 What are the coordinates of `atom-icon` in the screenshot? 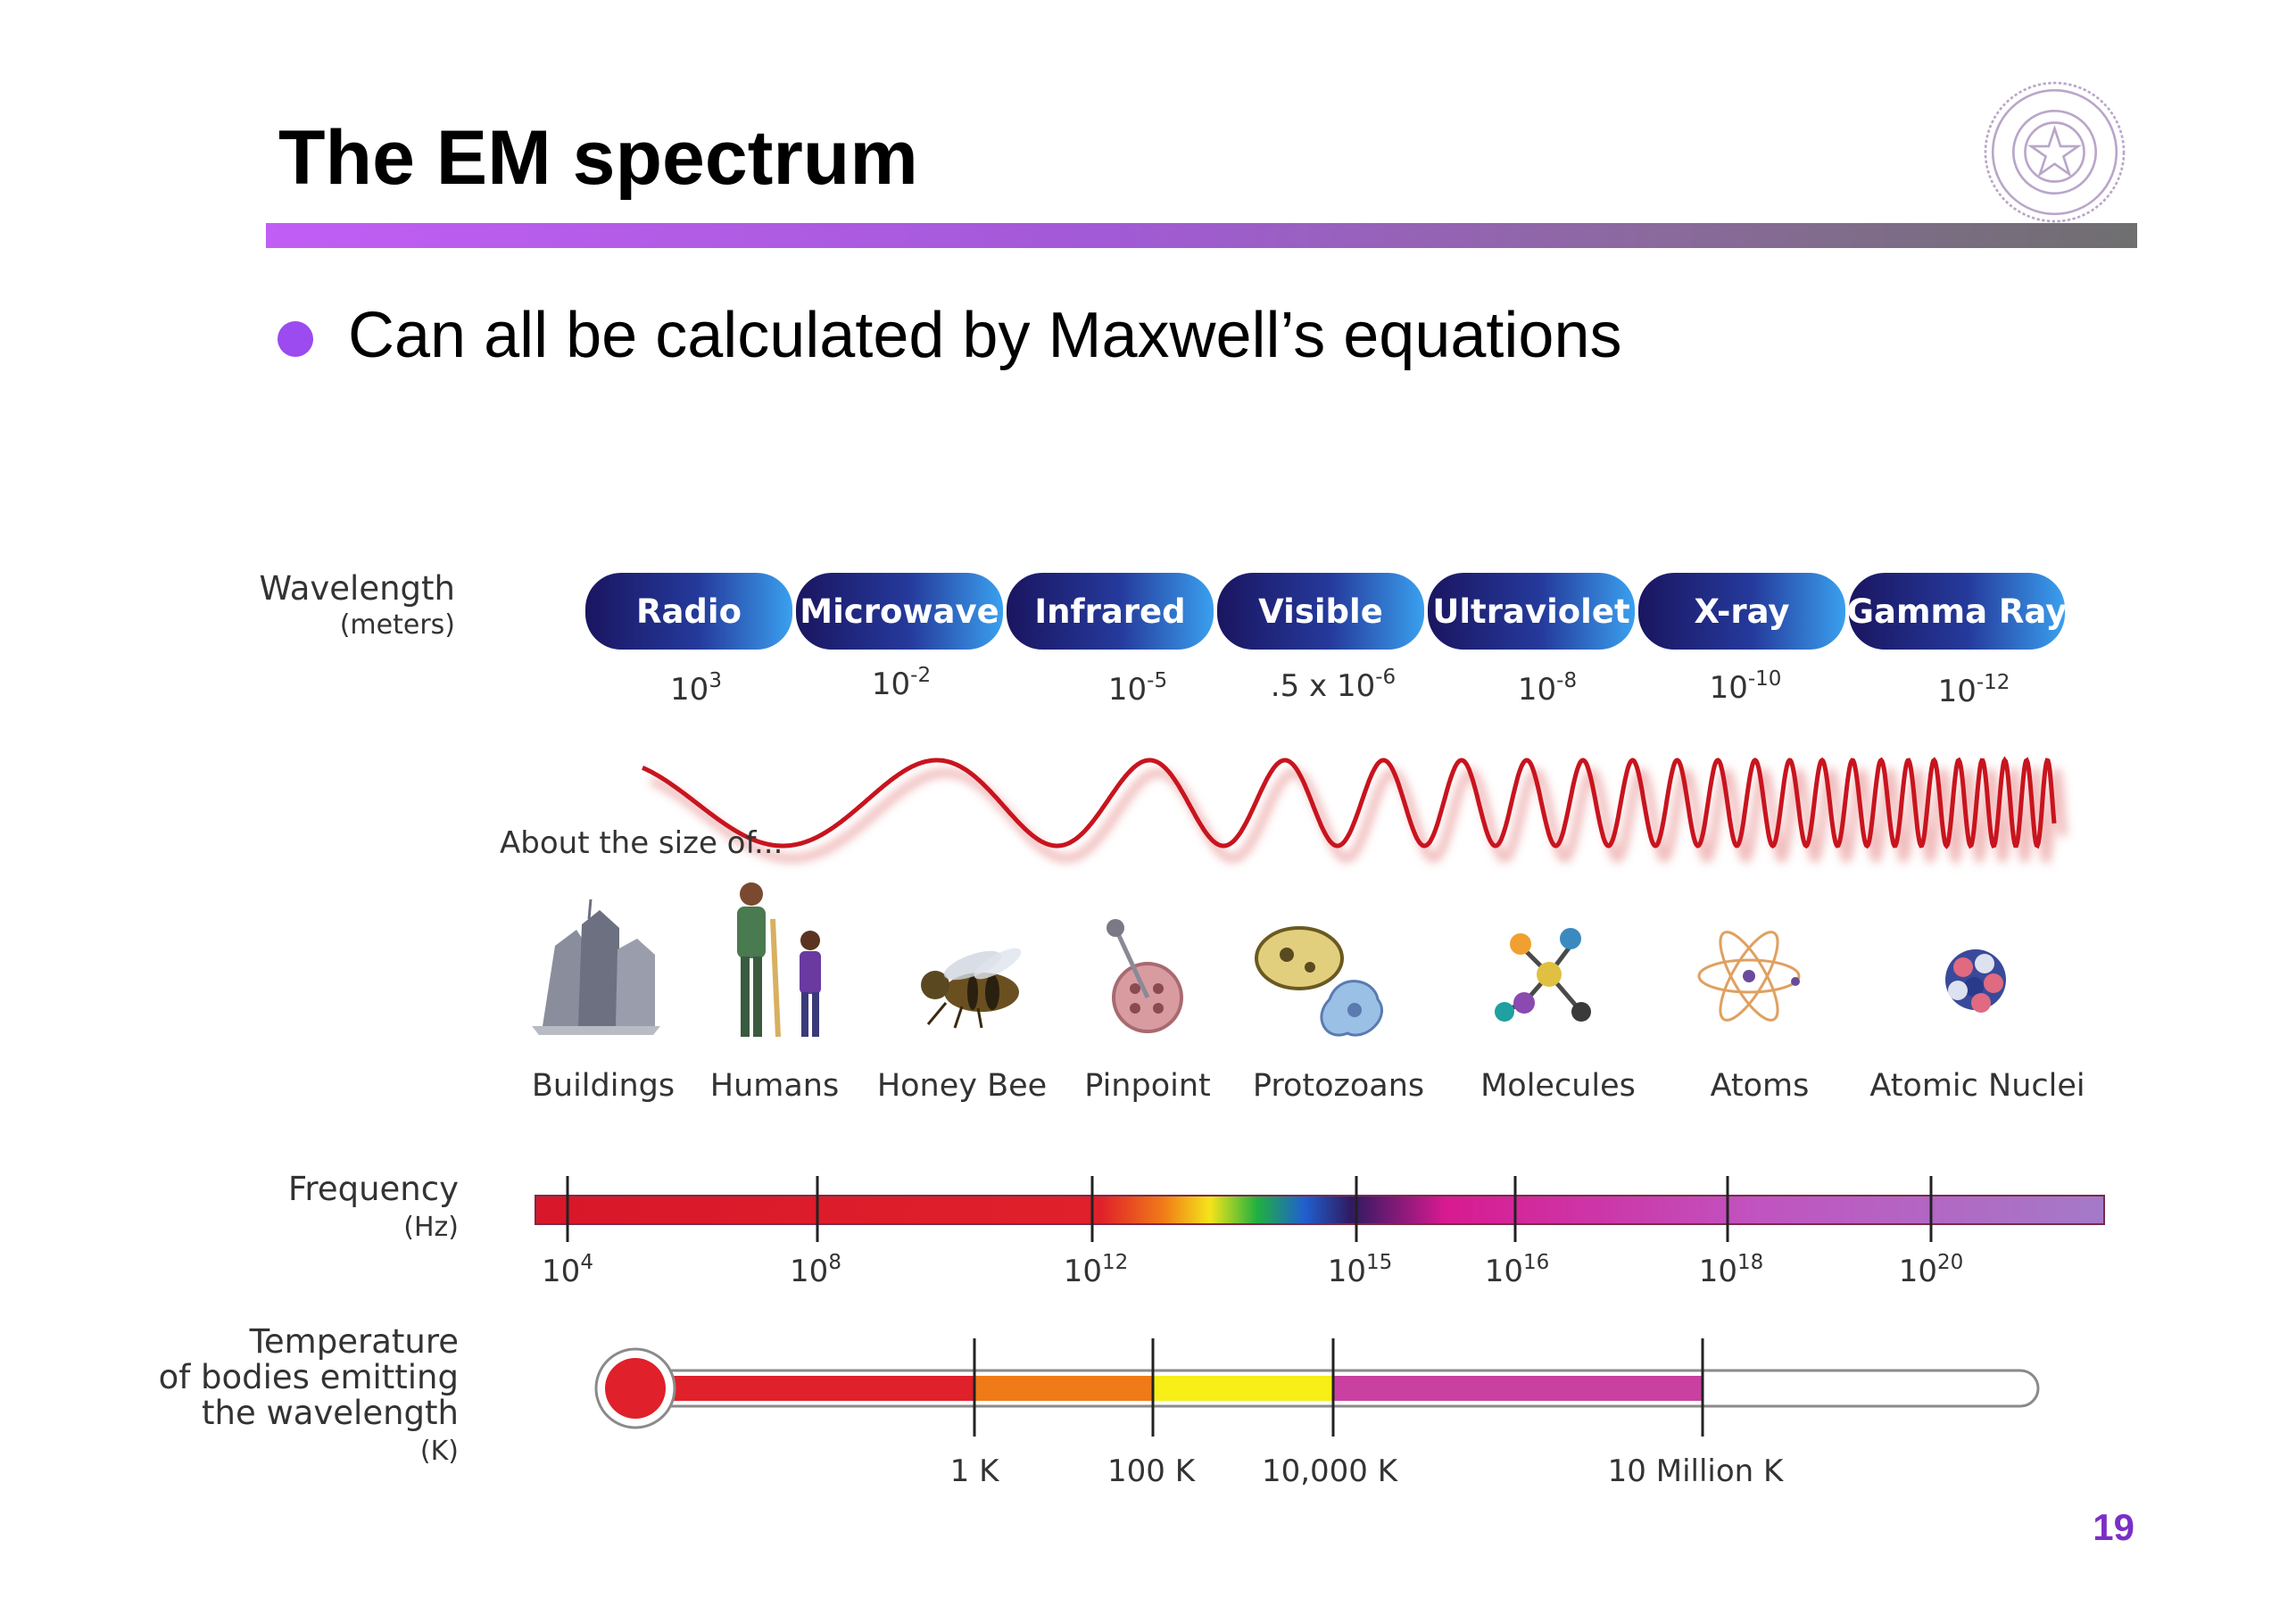 It's located at (1749, 976).